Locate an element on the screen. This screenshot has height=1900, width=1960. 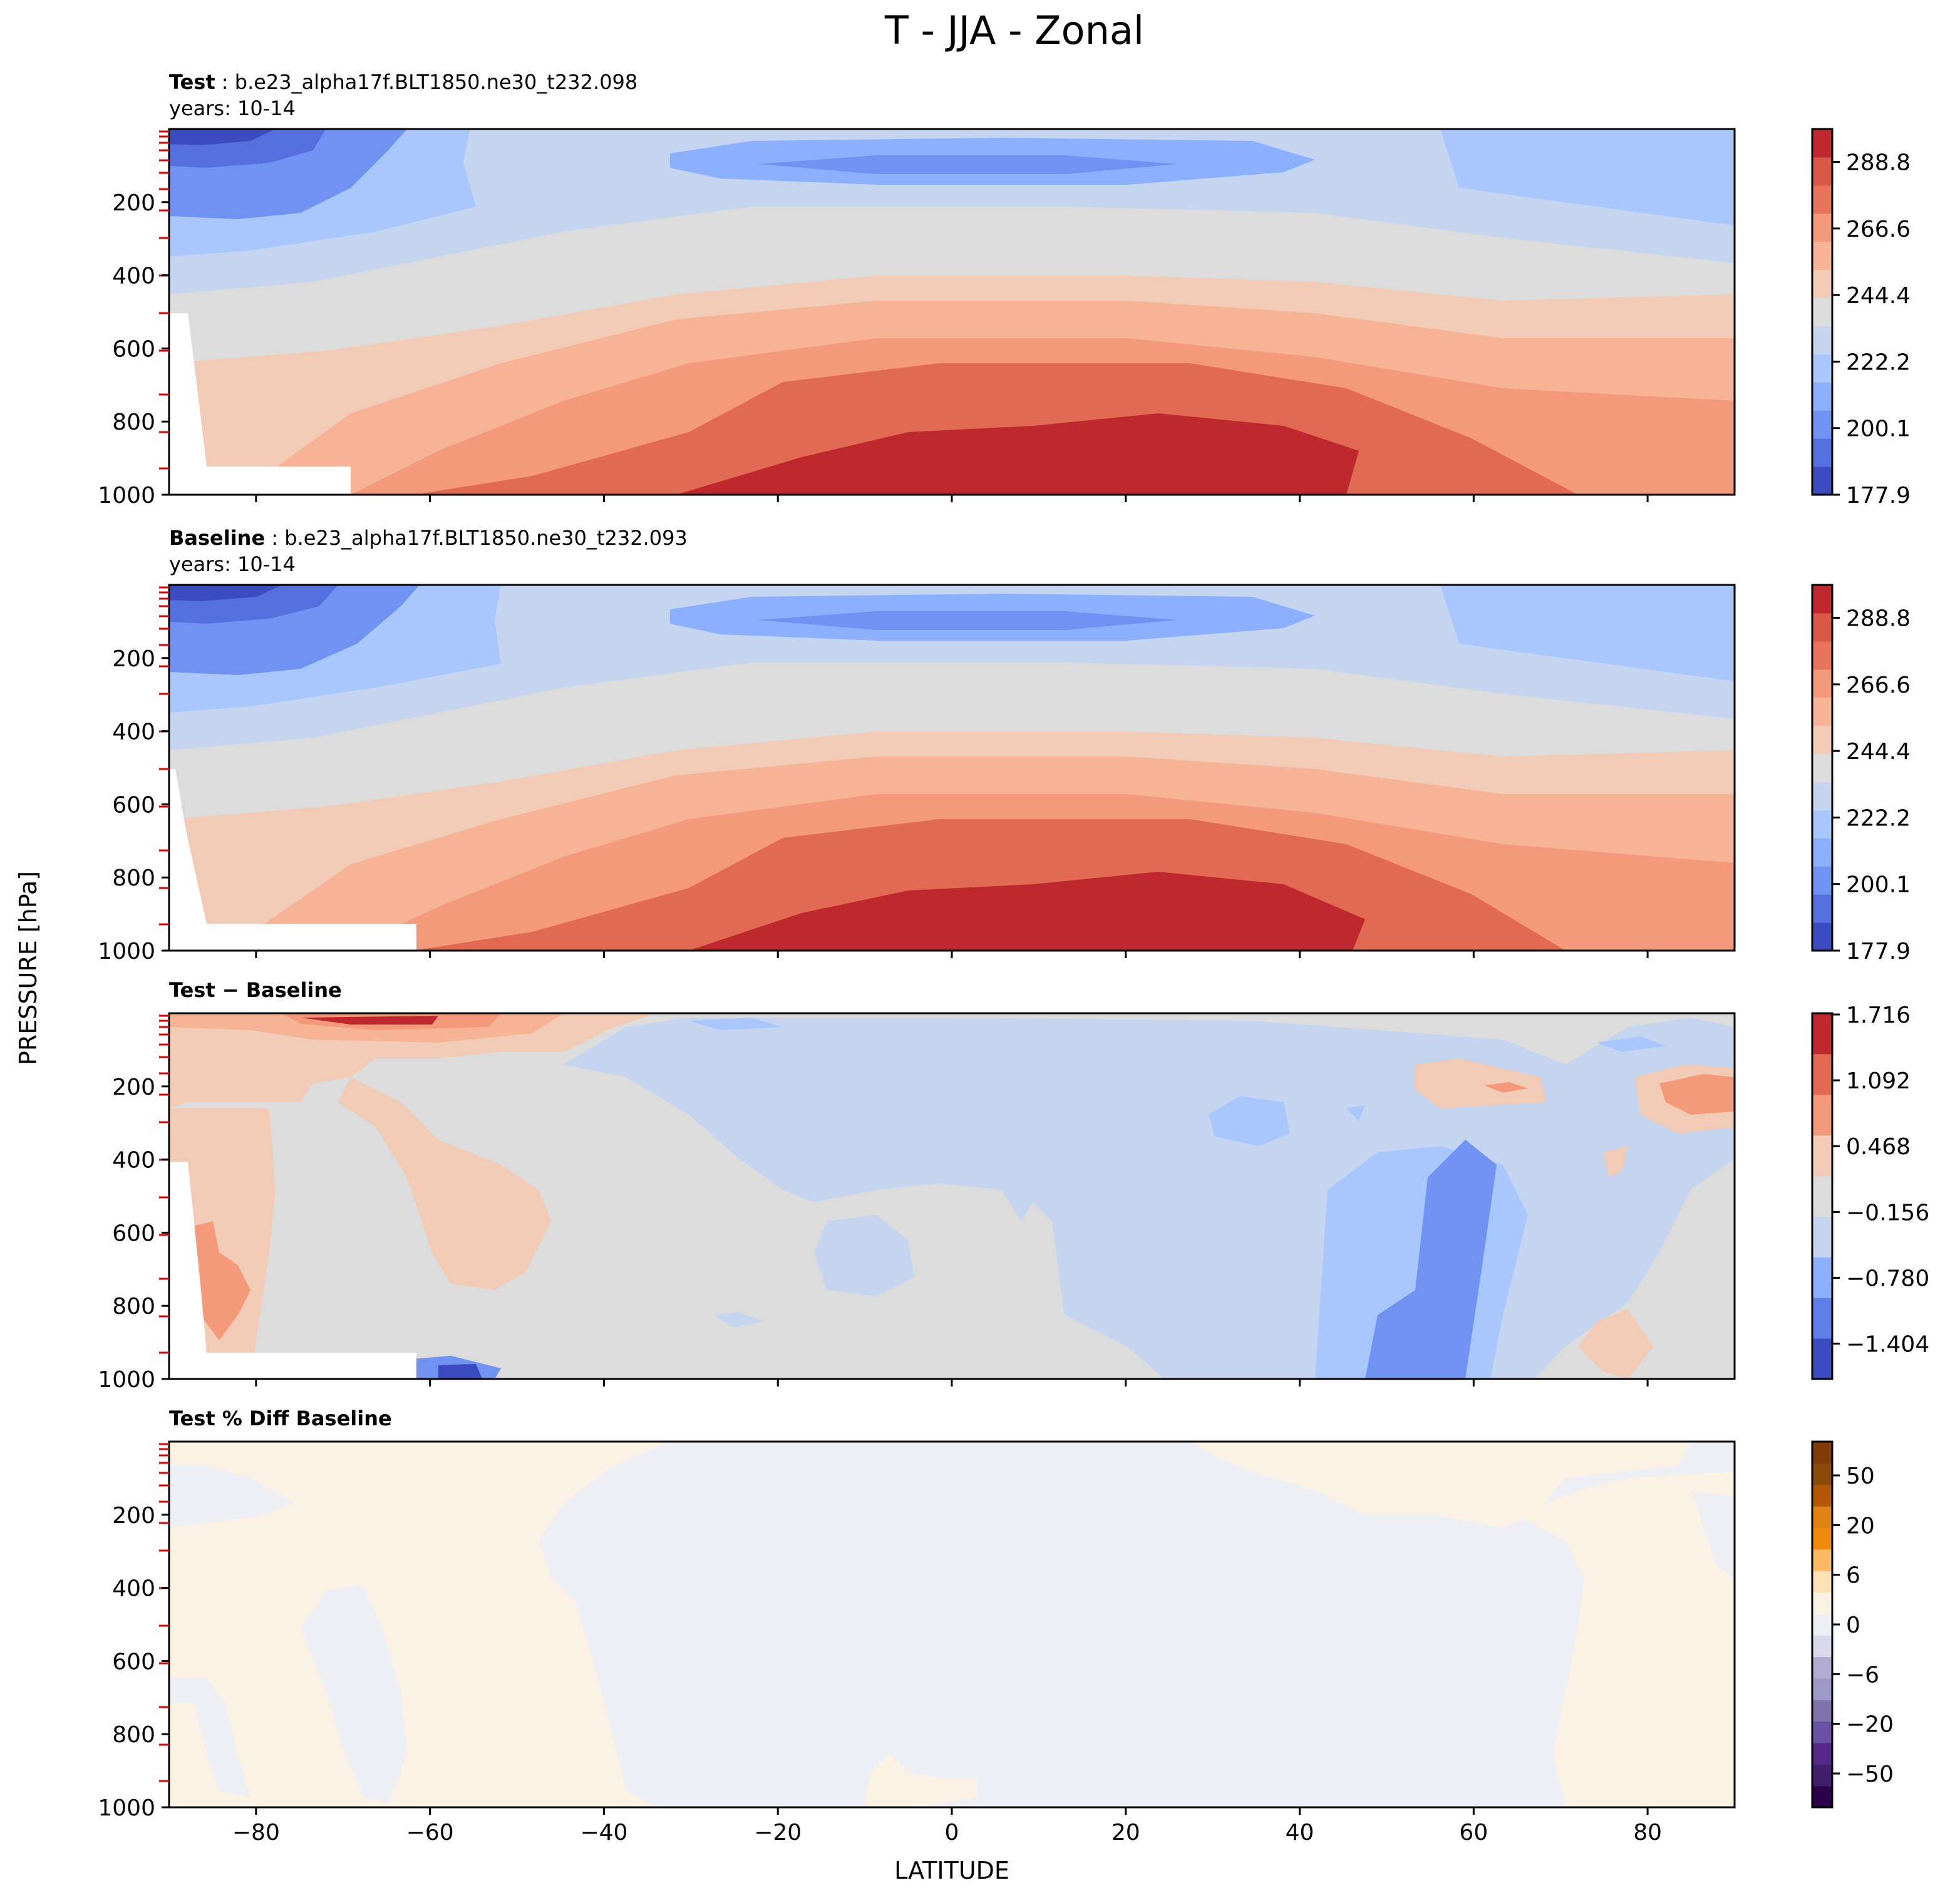
colorbar-tick-label: 6 is located at coordinates (1853, 1576).